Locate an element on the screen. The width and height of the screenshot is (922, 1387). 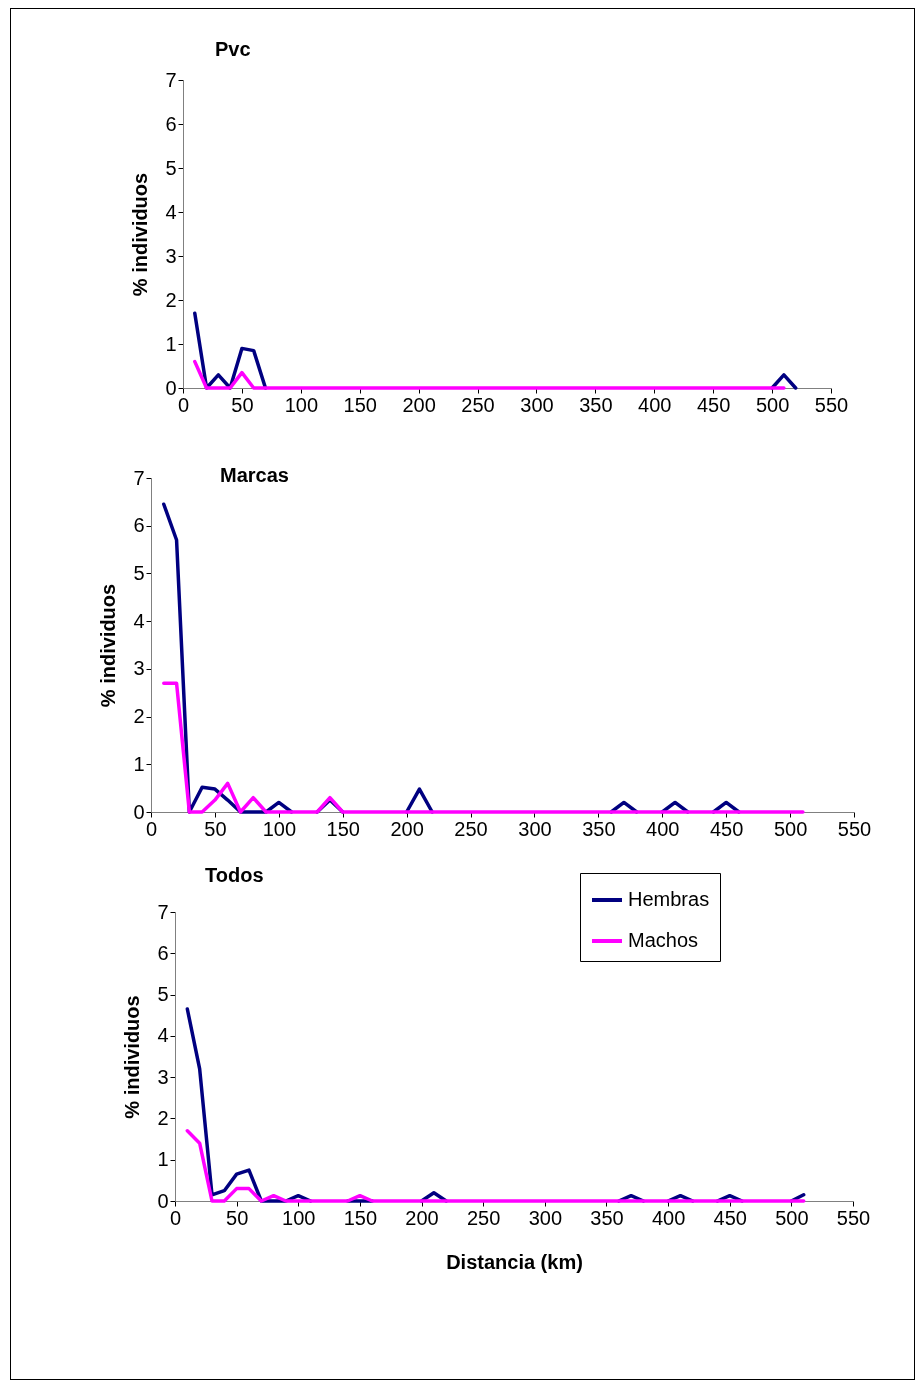
chart-title: Pvc is located at coordinates (233, 49).